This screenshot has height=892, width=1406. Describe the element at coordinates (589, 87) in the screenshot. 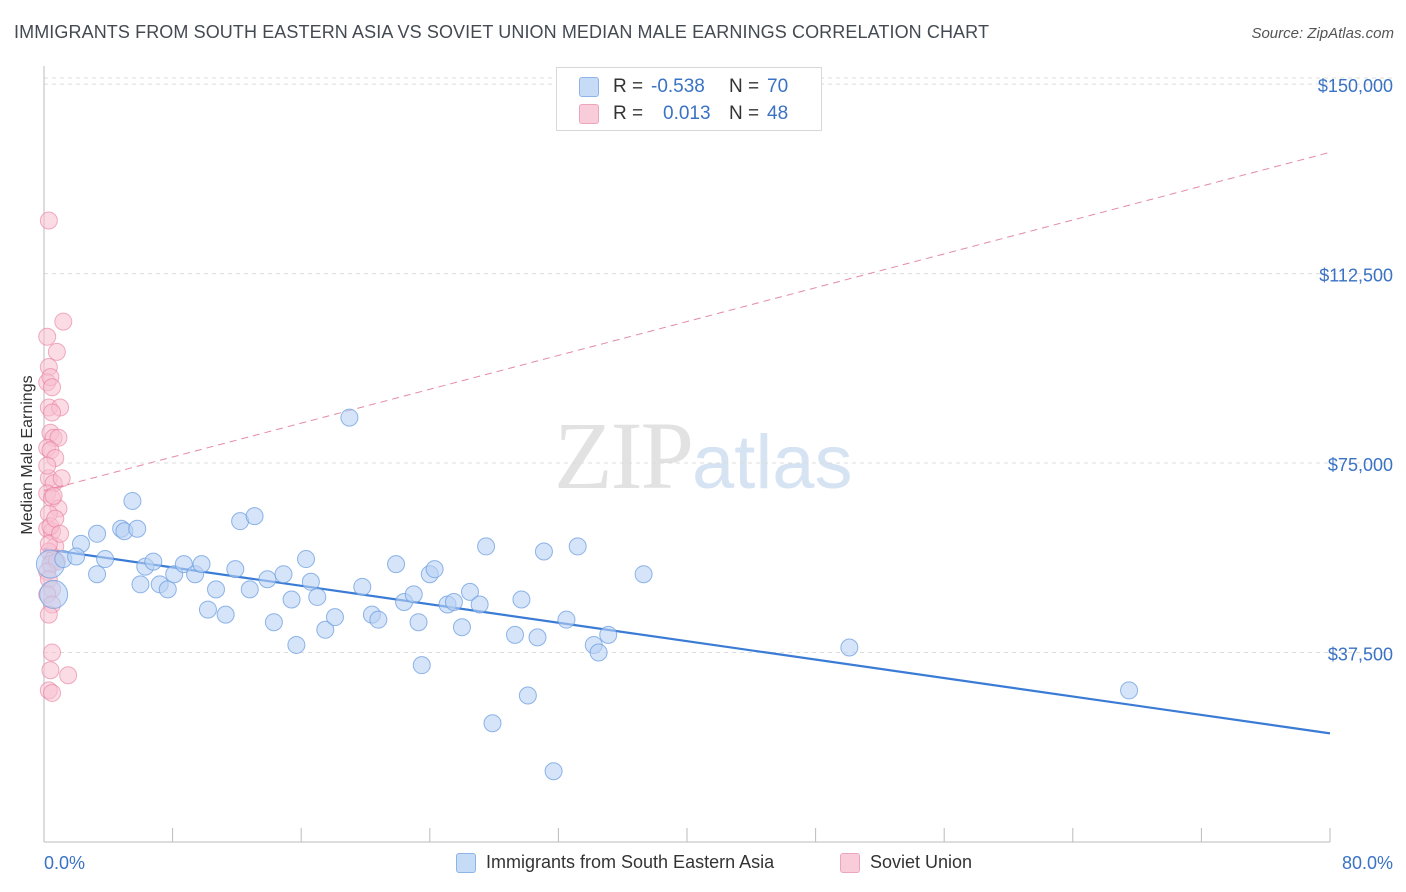

I see `legend-swatch-blue` at that location.